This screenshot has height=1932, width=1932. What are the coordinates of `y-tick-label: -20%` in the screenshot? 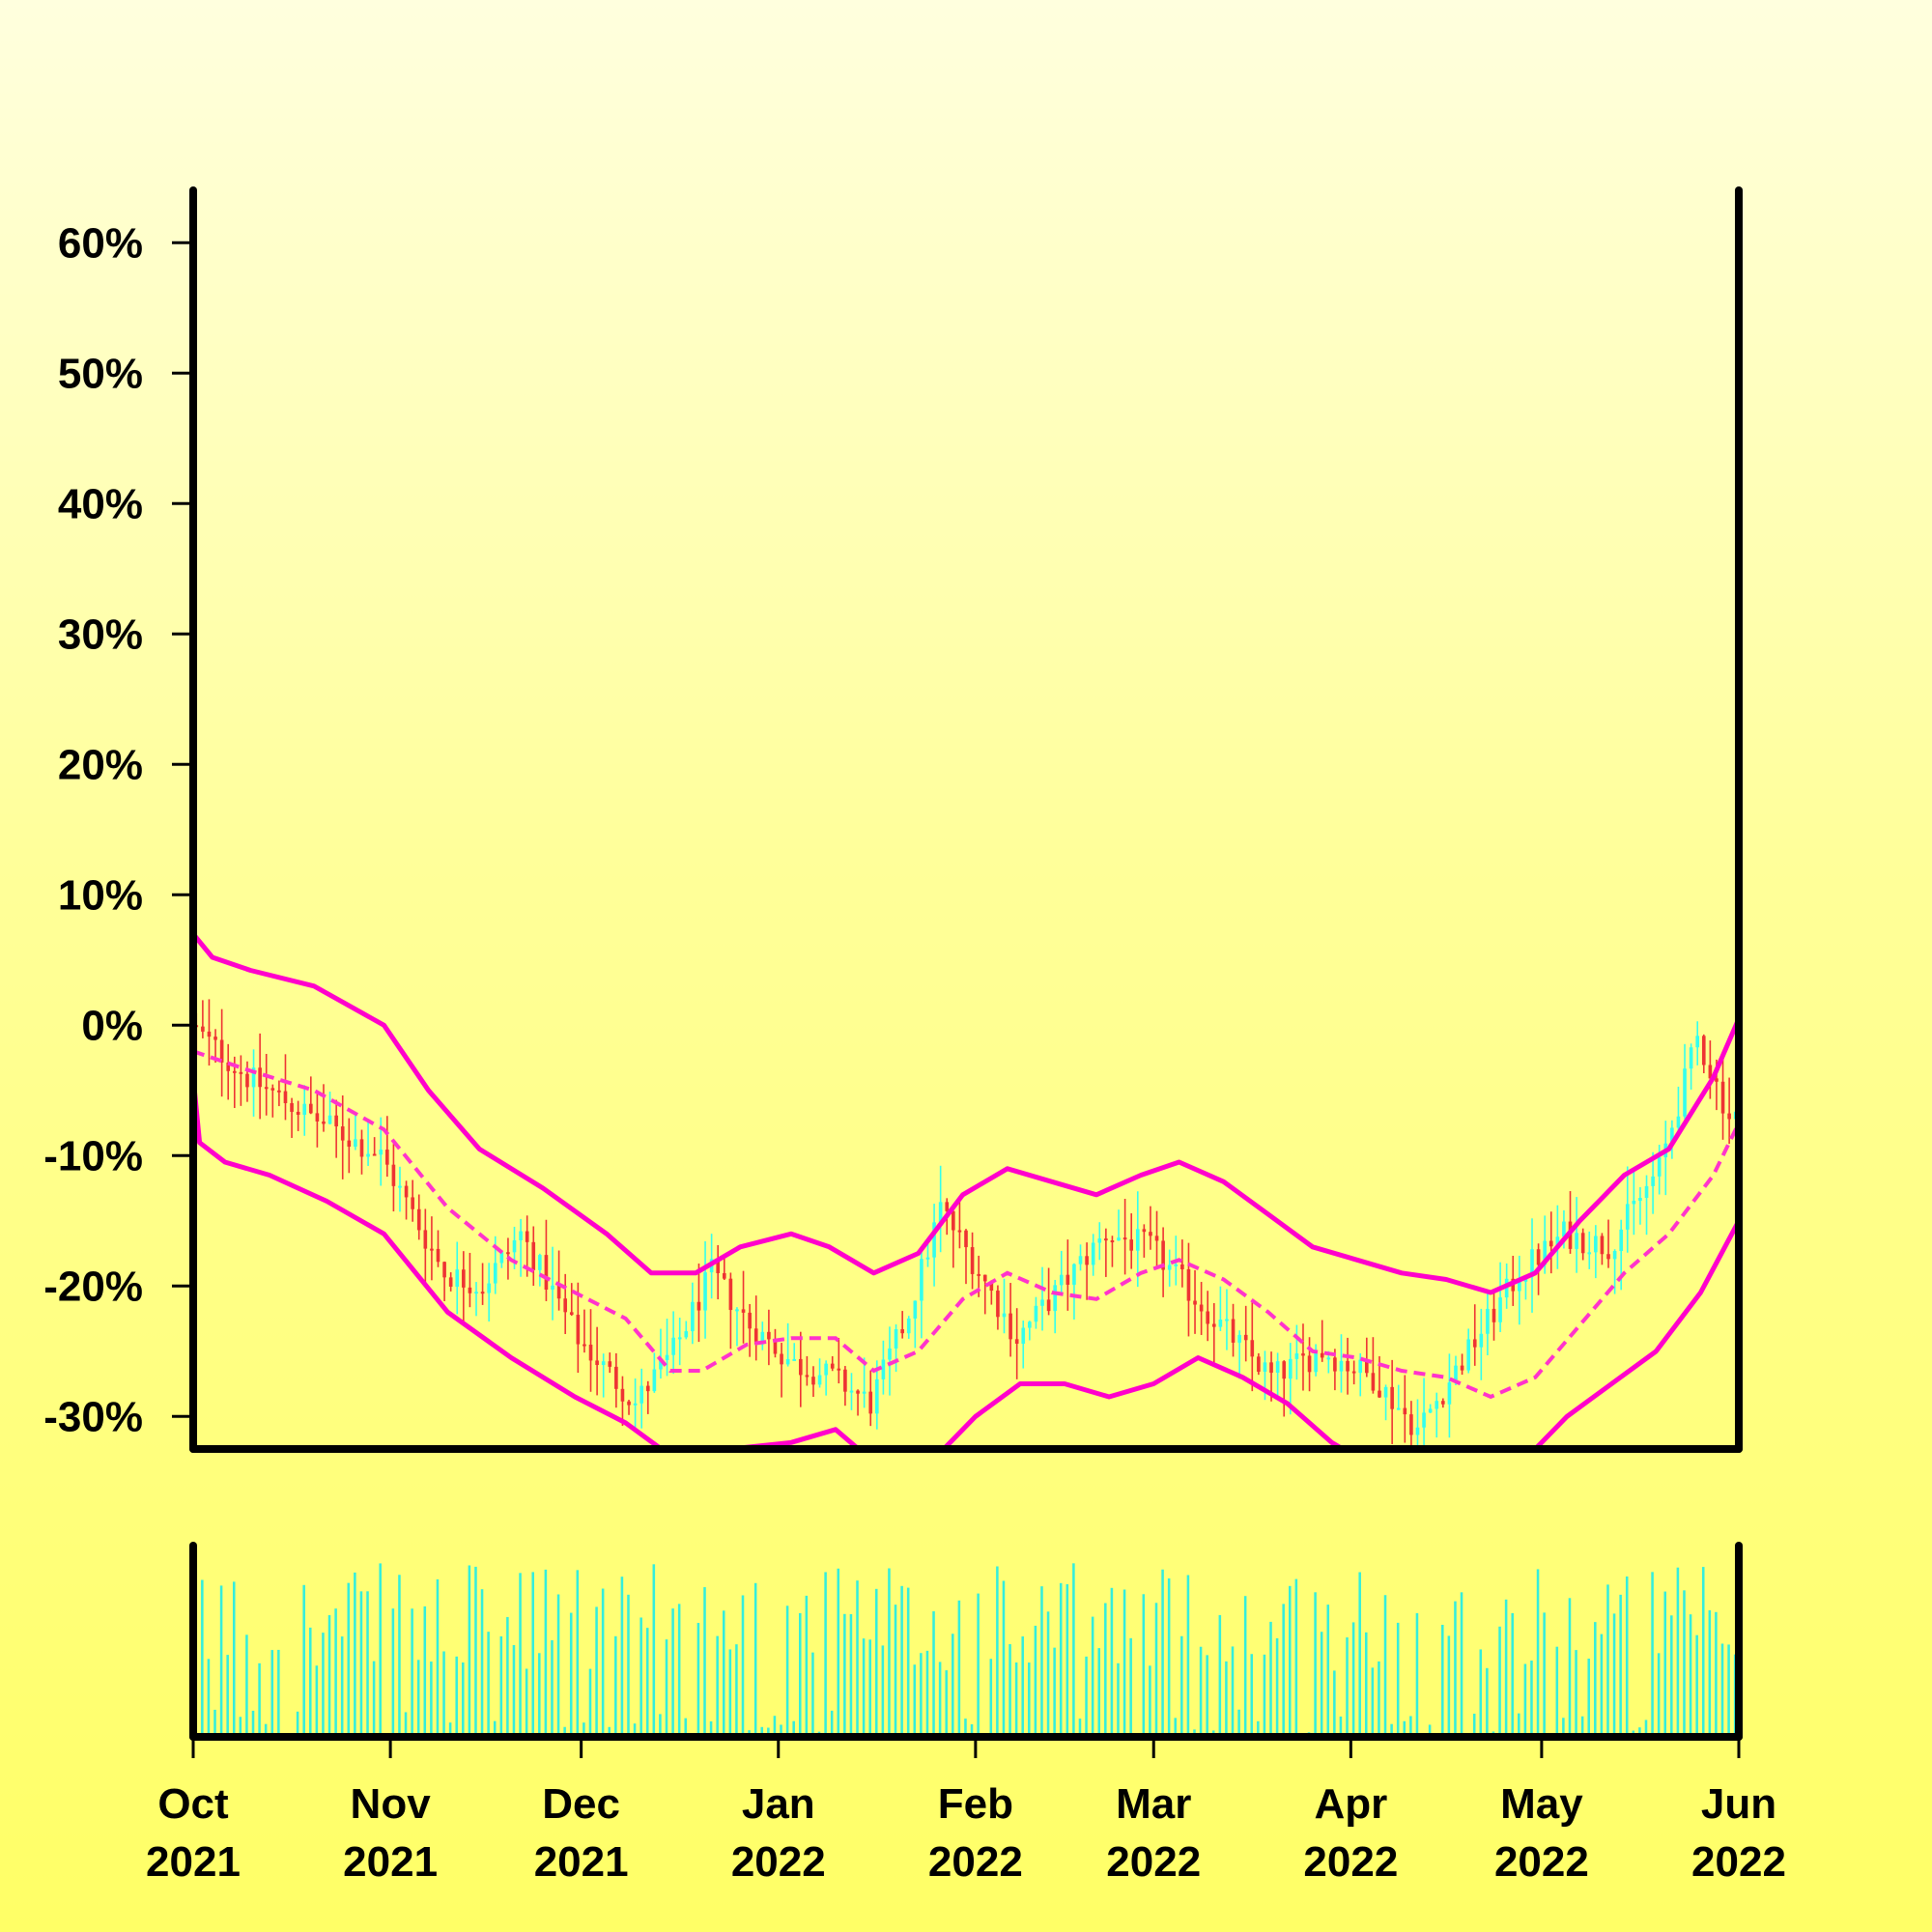 It's located at (93, 1286).